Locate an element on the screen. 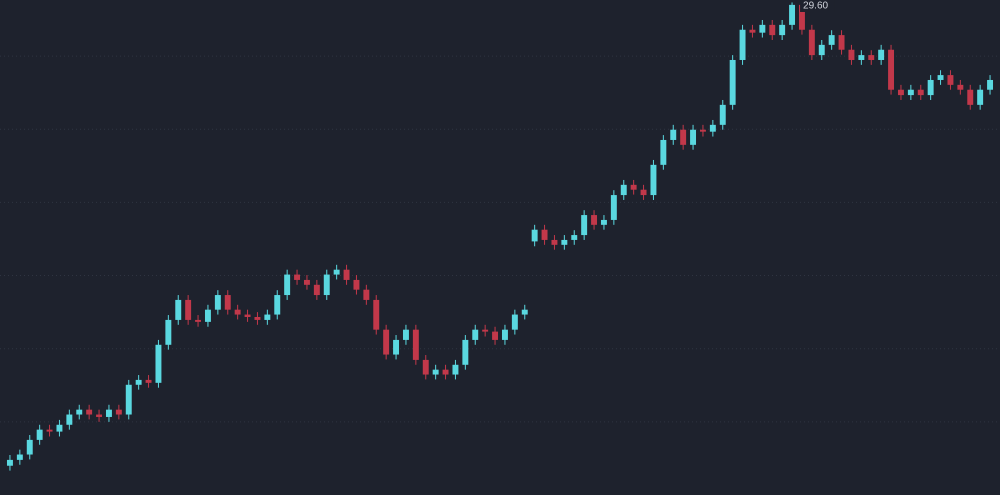 This screenshot has height=495, width=1000. annotation-bg is located at coordinates (817, 6).